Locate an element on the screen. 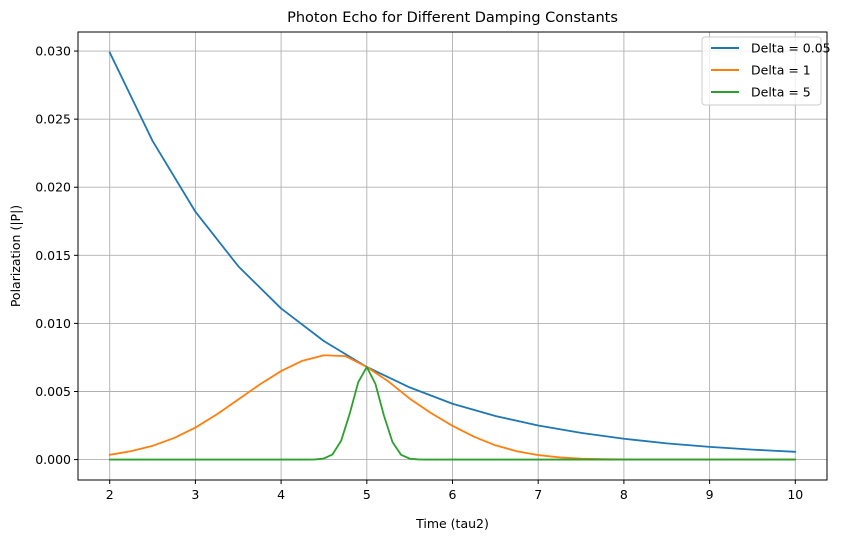 The image size is (864, 545). y-tick-label: 0.015 is located at coordinates (53, 255).